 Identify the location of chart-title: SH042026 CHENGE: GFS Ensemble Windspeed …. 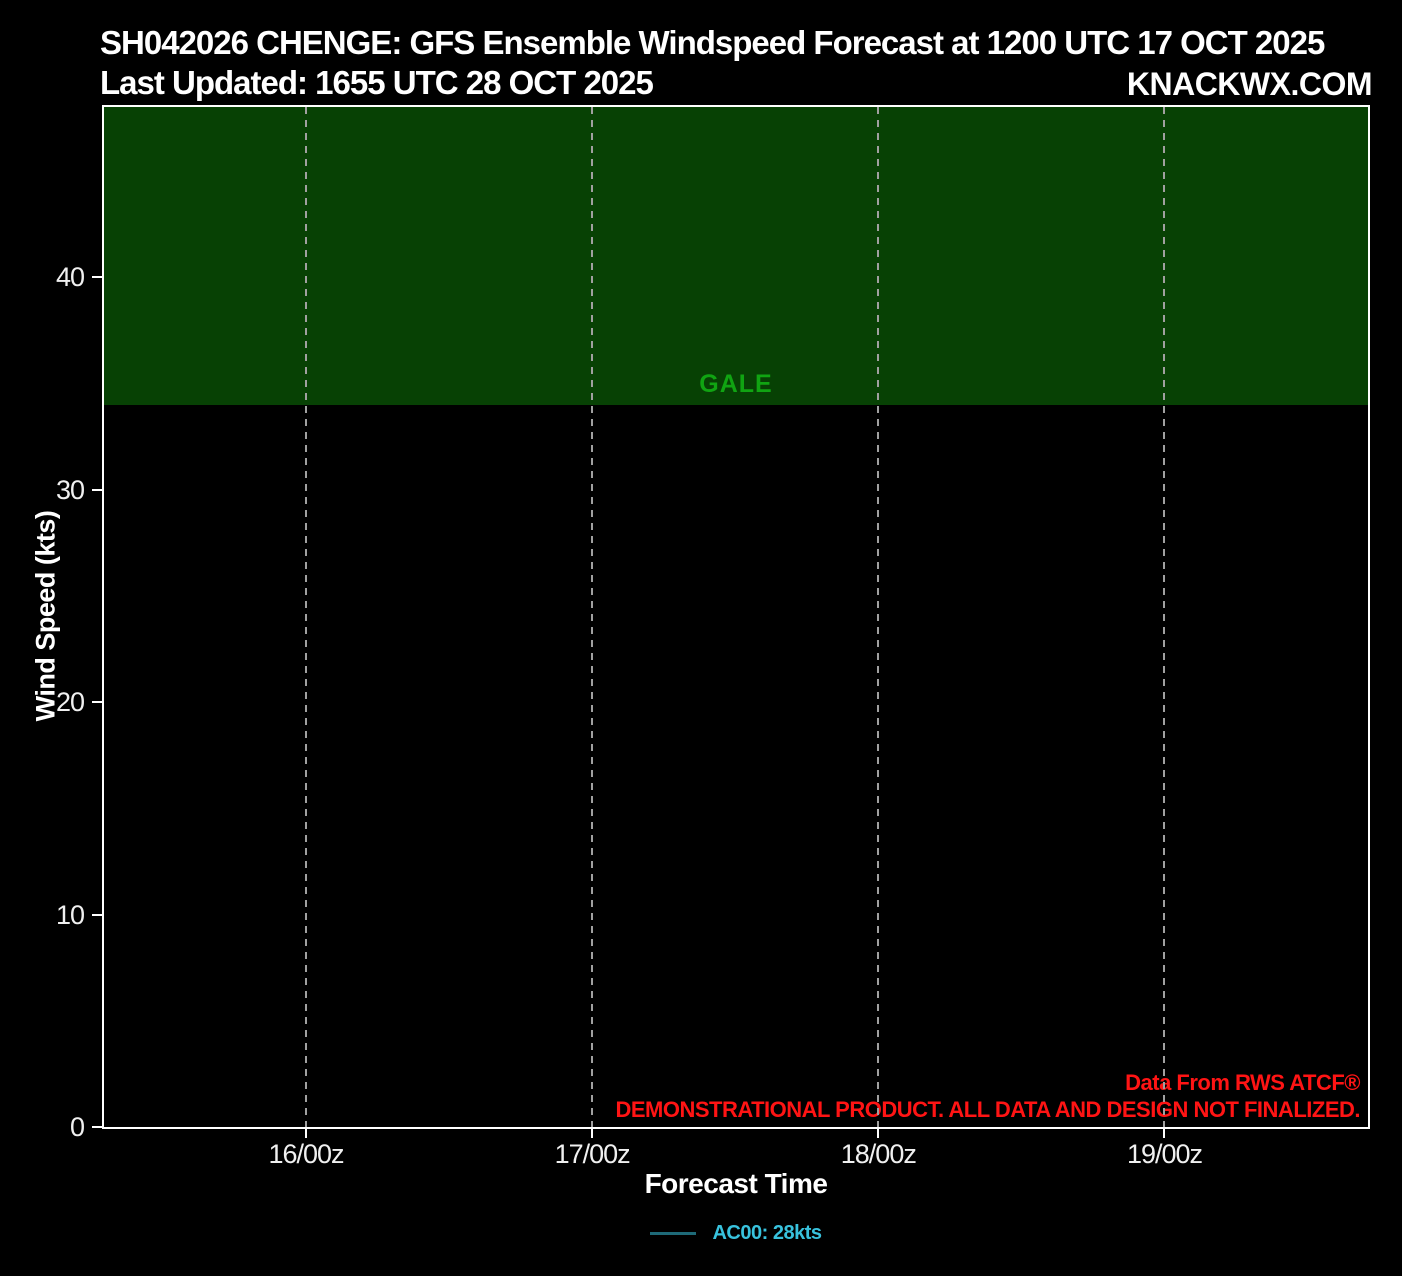
(712, 42).